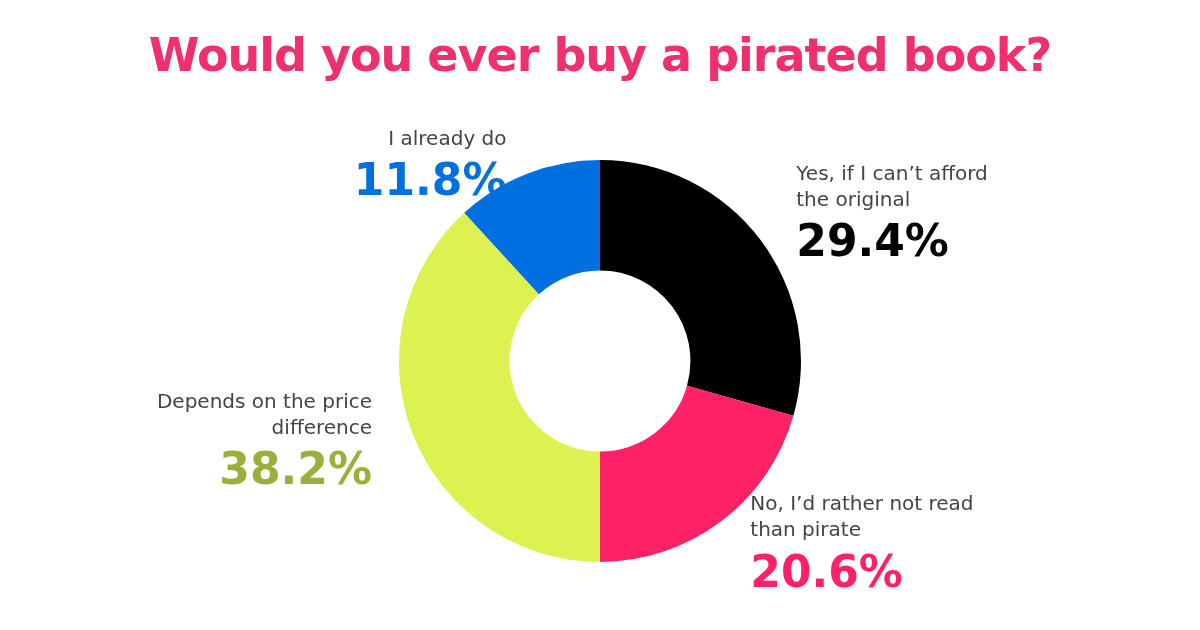  I want to click on slice-label: No, I’d rather not read than pirate, so click(862, 516).